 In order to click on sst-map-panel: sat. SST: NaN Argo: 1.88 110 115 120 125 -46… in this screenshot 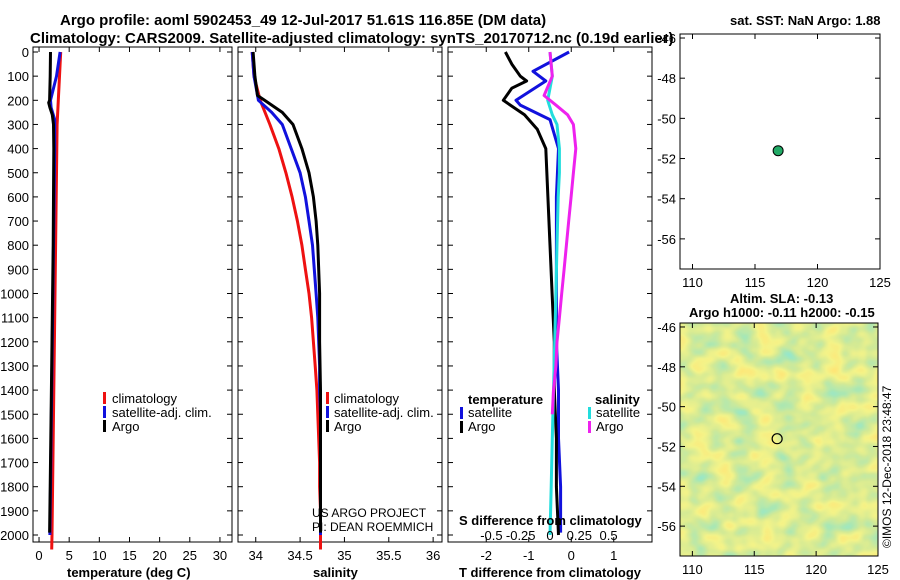, I will do `click(774, 151)`.